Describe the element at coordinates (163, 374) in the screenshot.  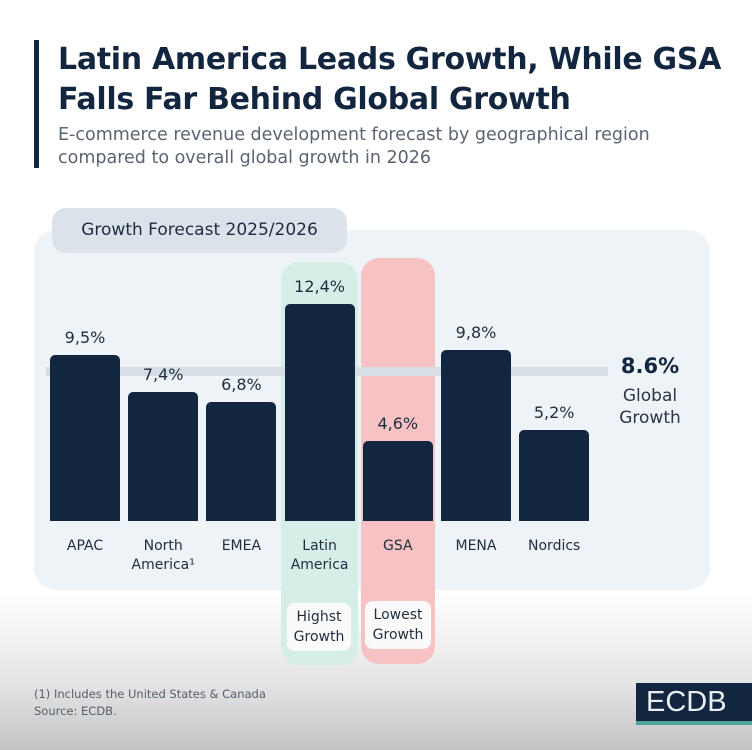
I see `value-label: 7,4%` at that location.